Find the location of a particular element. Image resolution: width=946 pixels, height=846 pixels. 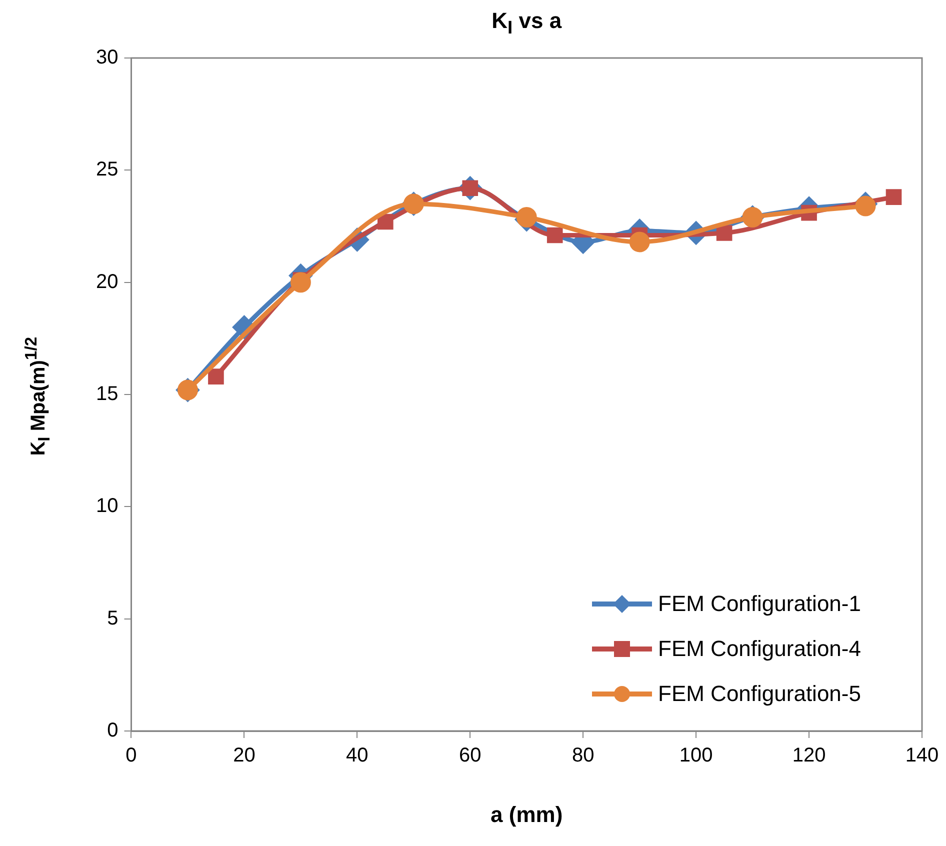

y-tick-label: 0 is located at coordinates (112, 731).